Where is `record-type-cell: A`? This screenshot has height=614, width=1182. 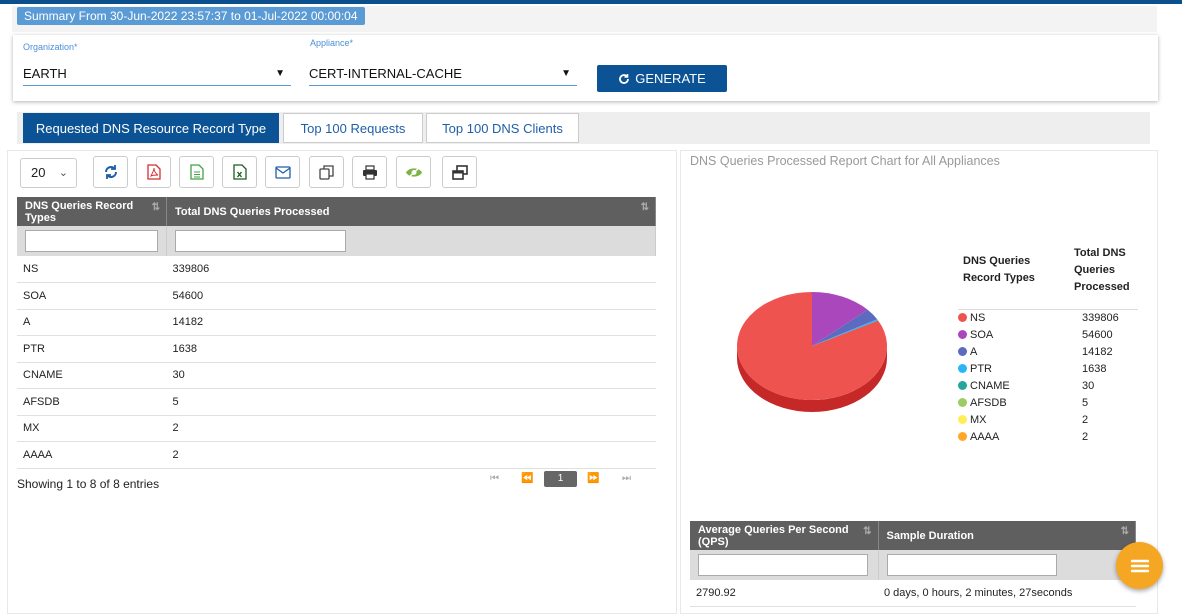 record-type-cell: A is located at coordinates (92, 322).